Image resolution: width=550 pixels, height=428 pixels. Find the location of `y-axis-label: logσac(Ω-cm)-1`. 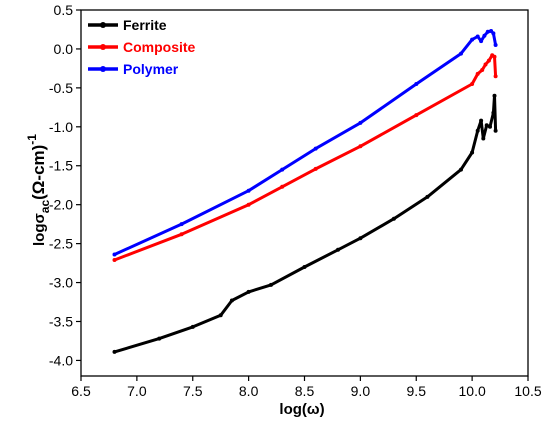

y-axis-label: logσac(Ω-cm)-1 is located at coordinates (38, 190).